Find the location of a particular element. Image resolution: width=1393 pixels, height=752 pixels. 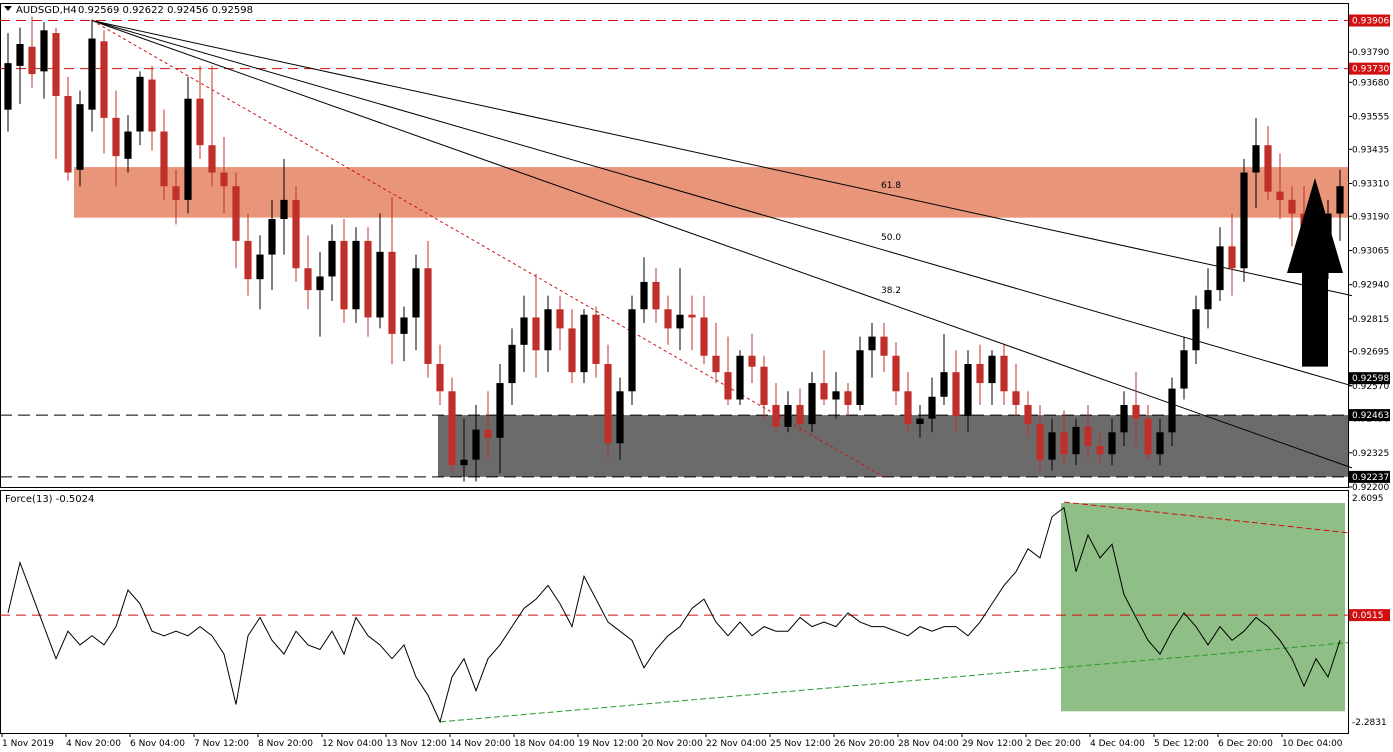

price-axis-label: 0.93190 is located at coordinates (1370, 217).